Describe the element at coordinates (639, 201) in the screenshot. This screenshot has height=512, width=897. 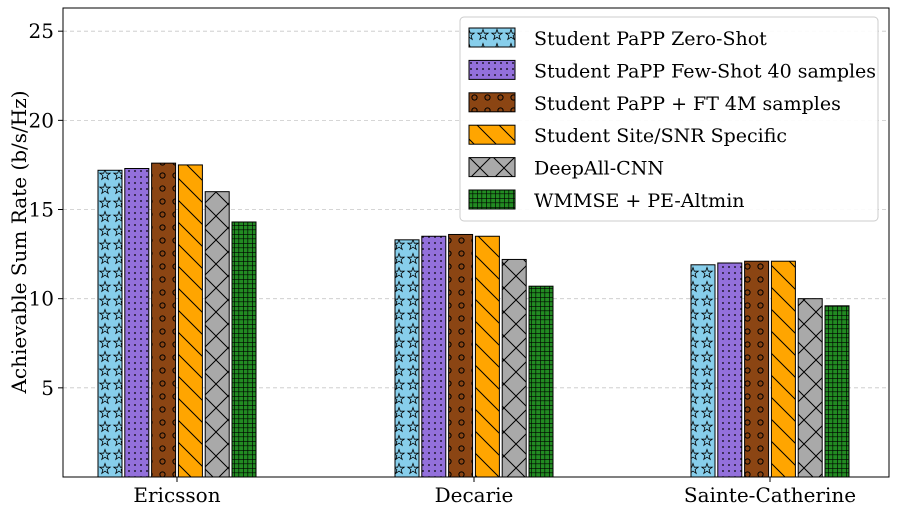
I see `legend-label: WMMSE + PE-Altmin` at that location.